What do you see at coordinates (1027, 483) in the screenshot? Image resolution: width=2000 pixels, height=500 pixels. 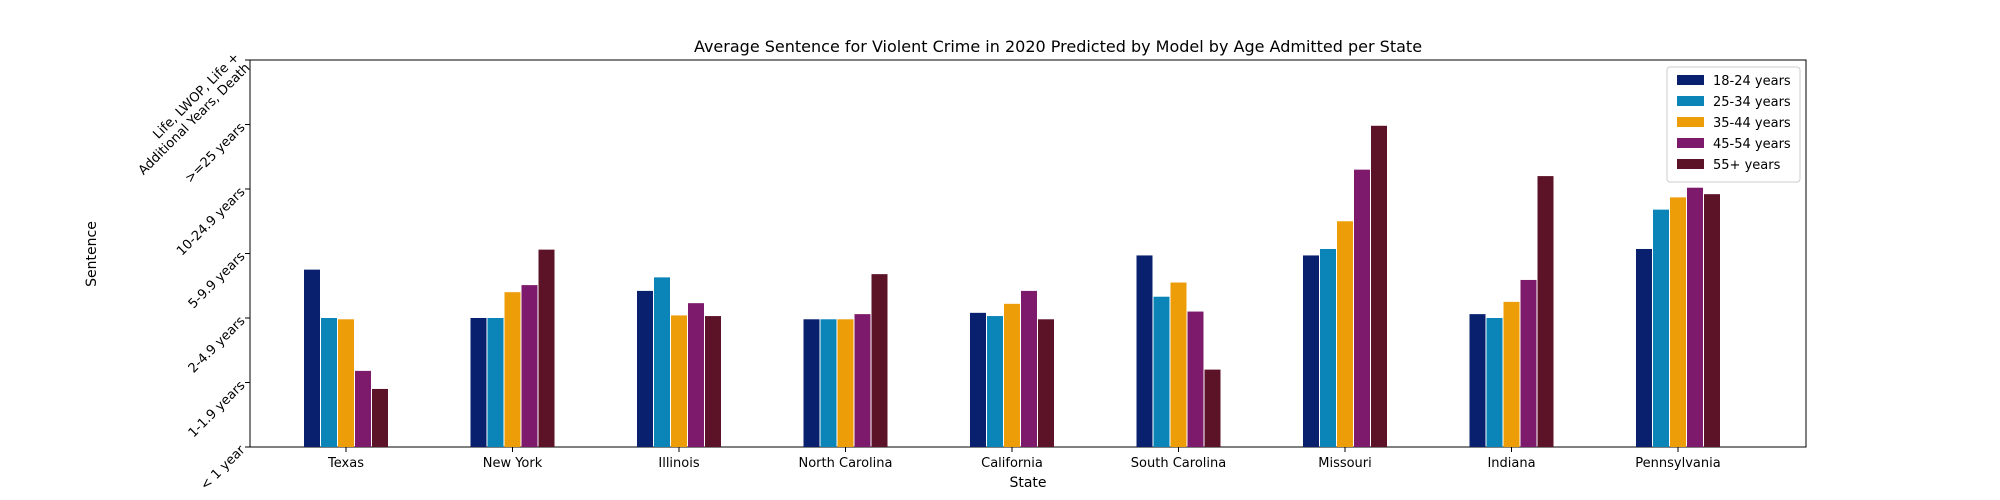 I see `x-axis-label: State` at bounding box center [1027, 483].